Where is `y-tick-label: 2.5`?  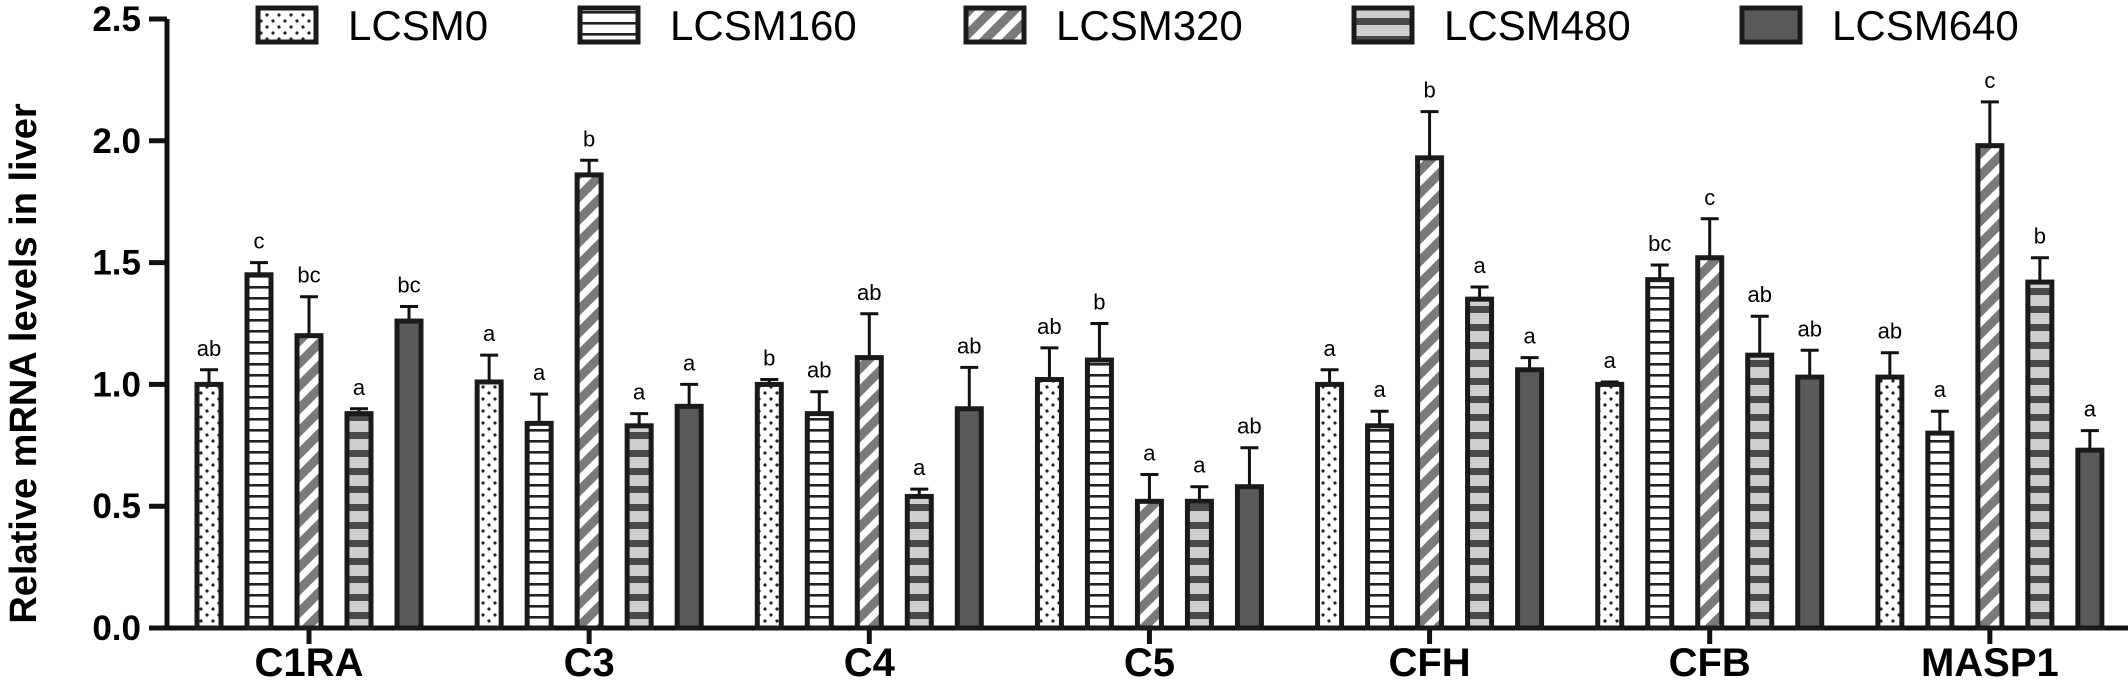 y-tick-label: 2.5 is located at coordinates (116, 19).